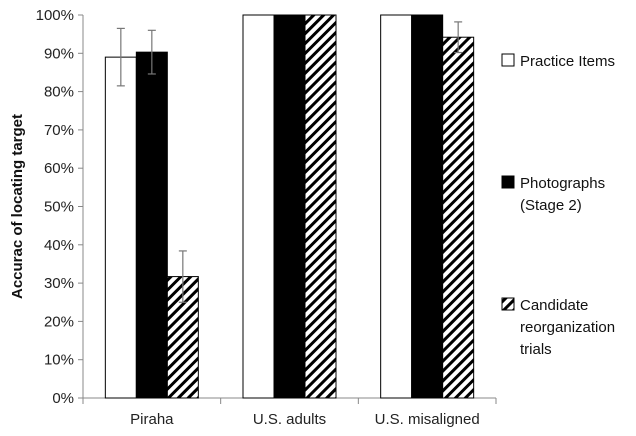  What do you see at coordinates (59, 321) in the screenshot?
I see `y-tick-label: 20%` at bounding box center [59, 321].